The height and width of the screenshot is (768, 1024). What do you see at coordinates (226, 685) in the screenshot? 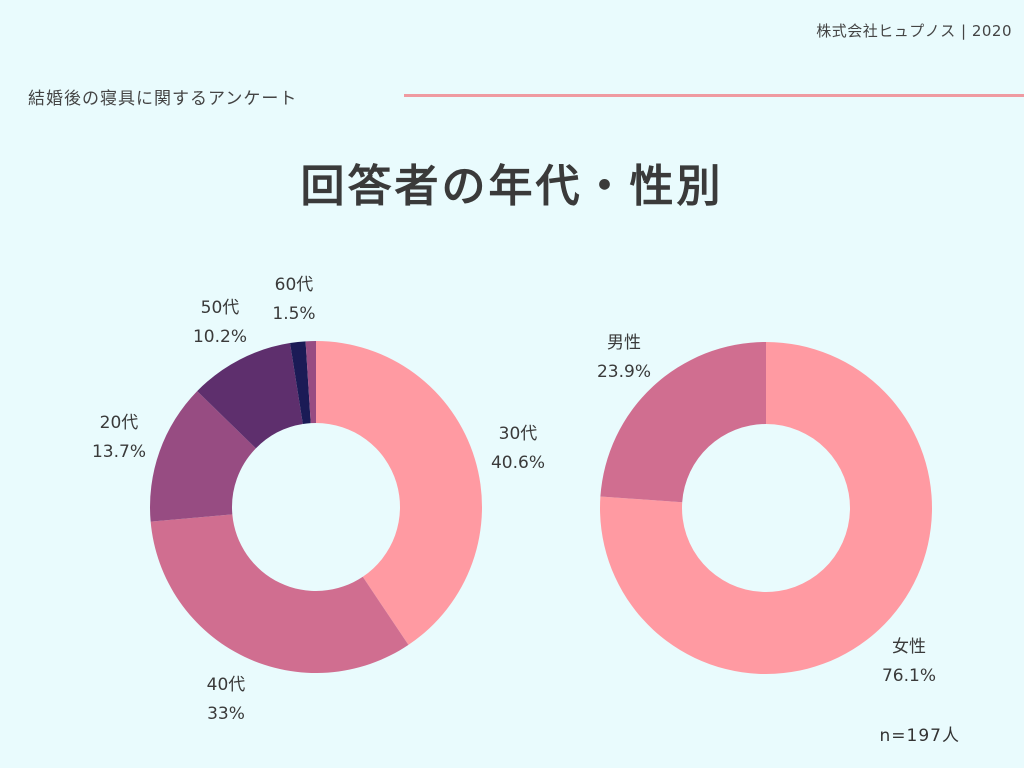
I see `age-label-1: 40代` at bounding box center [226, 685].